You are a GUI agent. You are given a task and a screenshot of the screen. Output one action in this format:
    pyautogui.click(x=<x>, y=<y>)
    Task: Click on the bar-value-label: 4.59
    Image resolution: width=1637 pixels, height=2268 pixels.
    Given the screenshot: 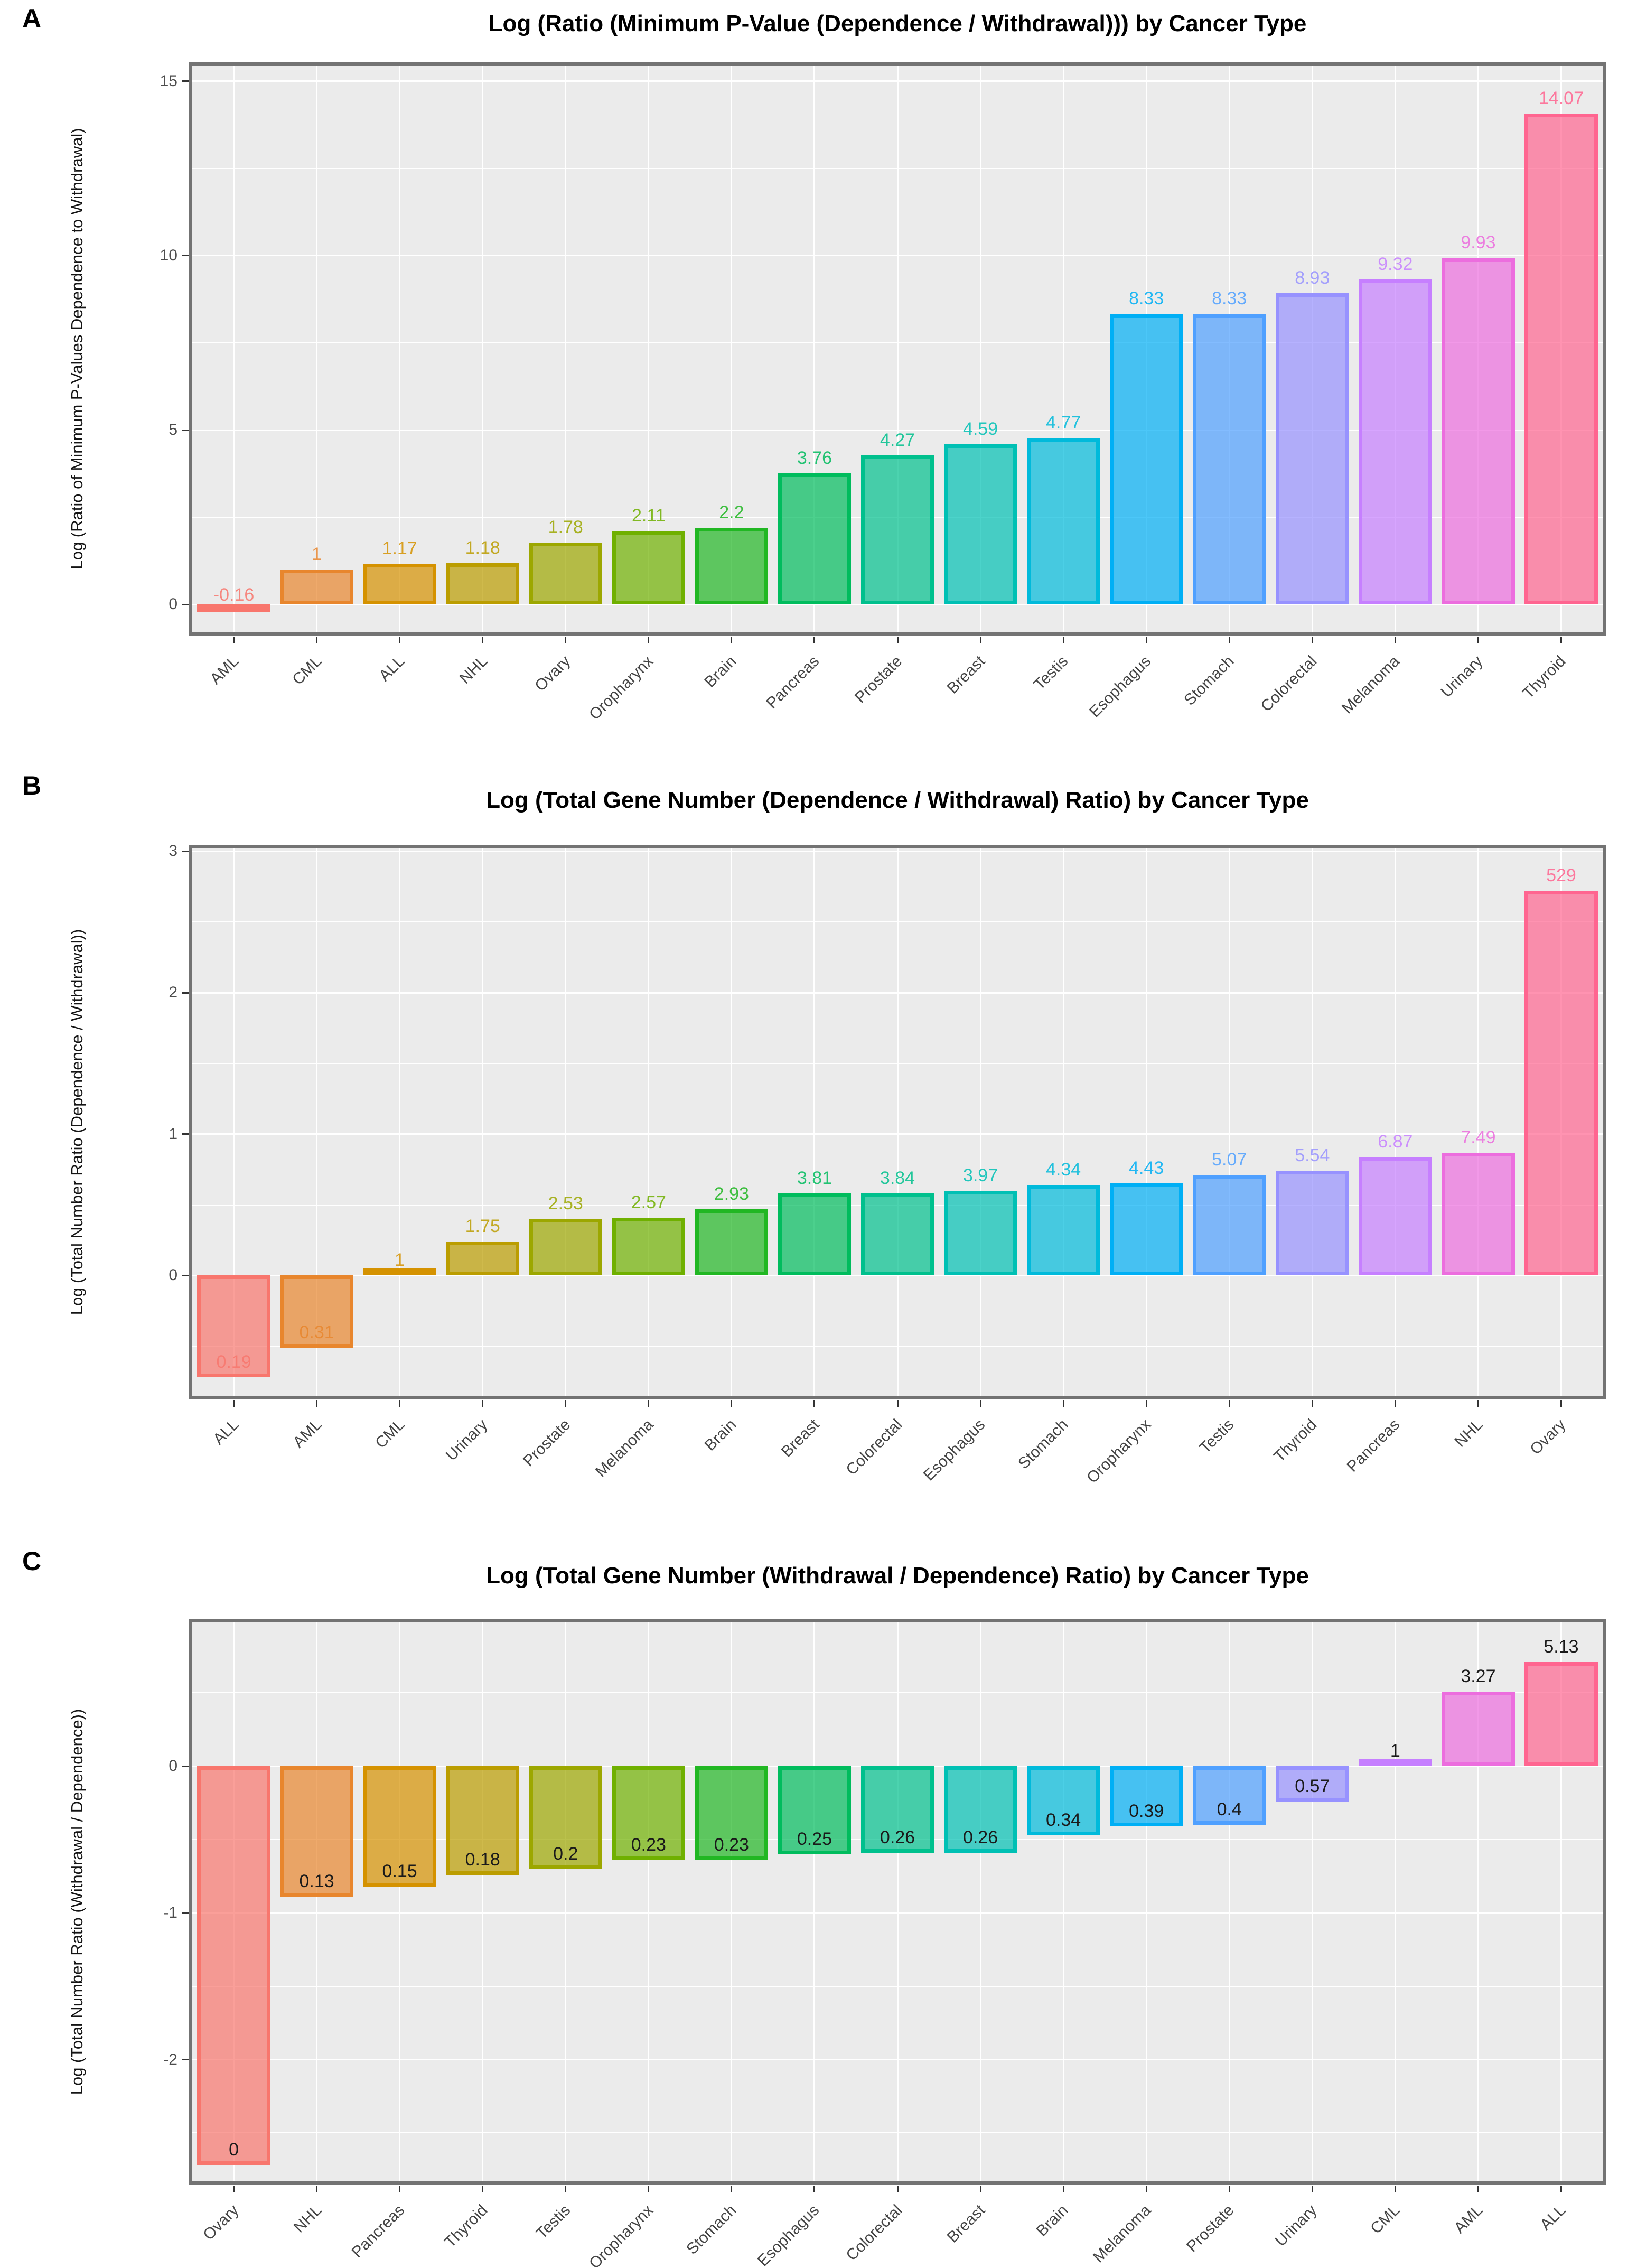 What is the action you would take?
    pyautogui.click(x=980, y=429)
    